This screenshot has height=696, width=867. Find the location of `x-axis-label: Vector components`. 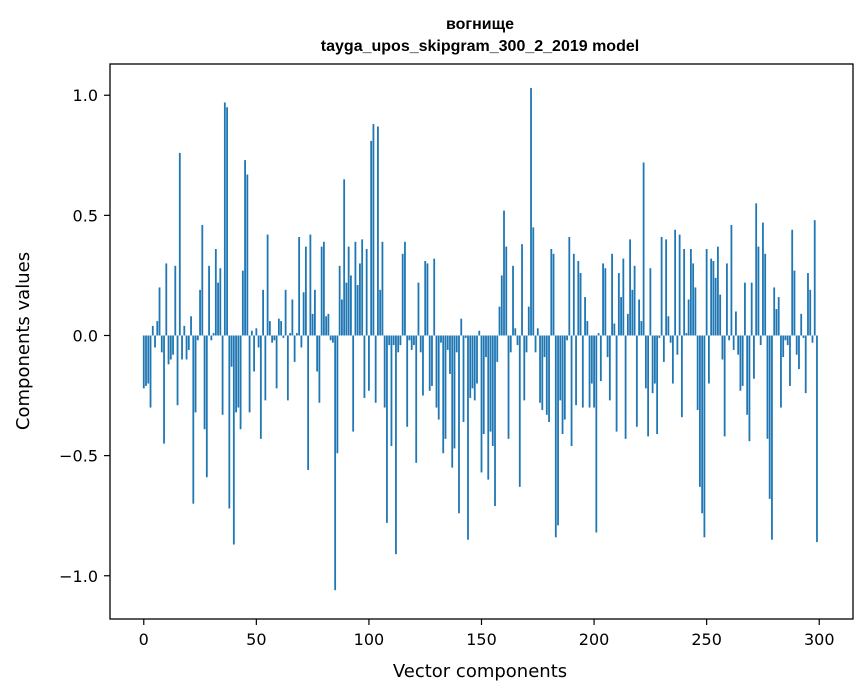

x-axis-label: Vector components is located at coordinates (480, 671).